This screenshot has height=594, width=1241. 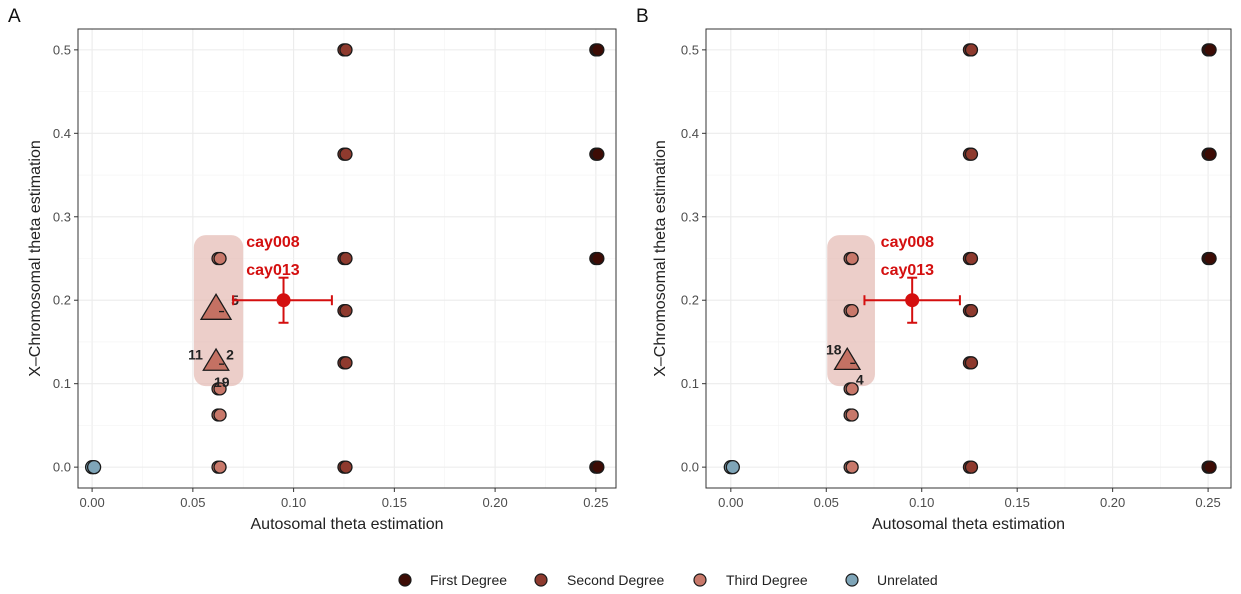 I want to click on legend-item-third: Third Degree, so click(x=750, y=580).